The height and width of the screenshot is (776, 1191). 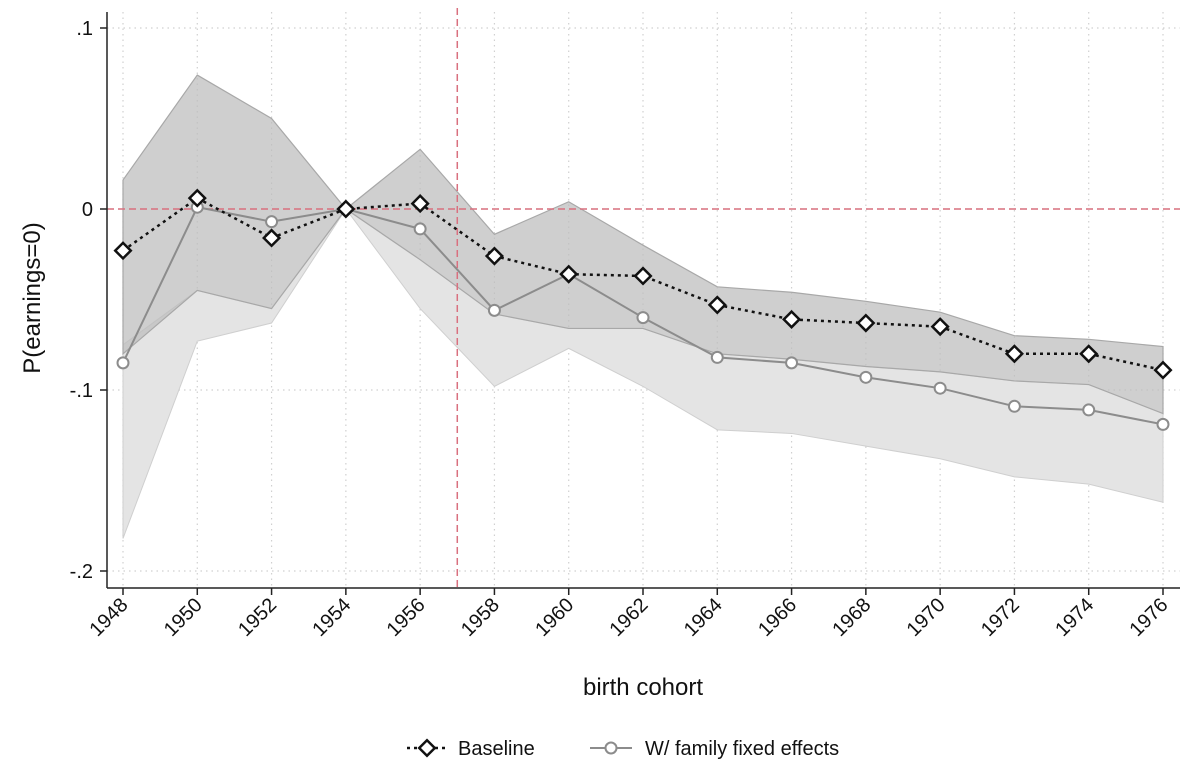 I want to click on legend-item-family-fe: W/ family fixed effects, so click(x=714, y=749).